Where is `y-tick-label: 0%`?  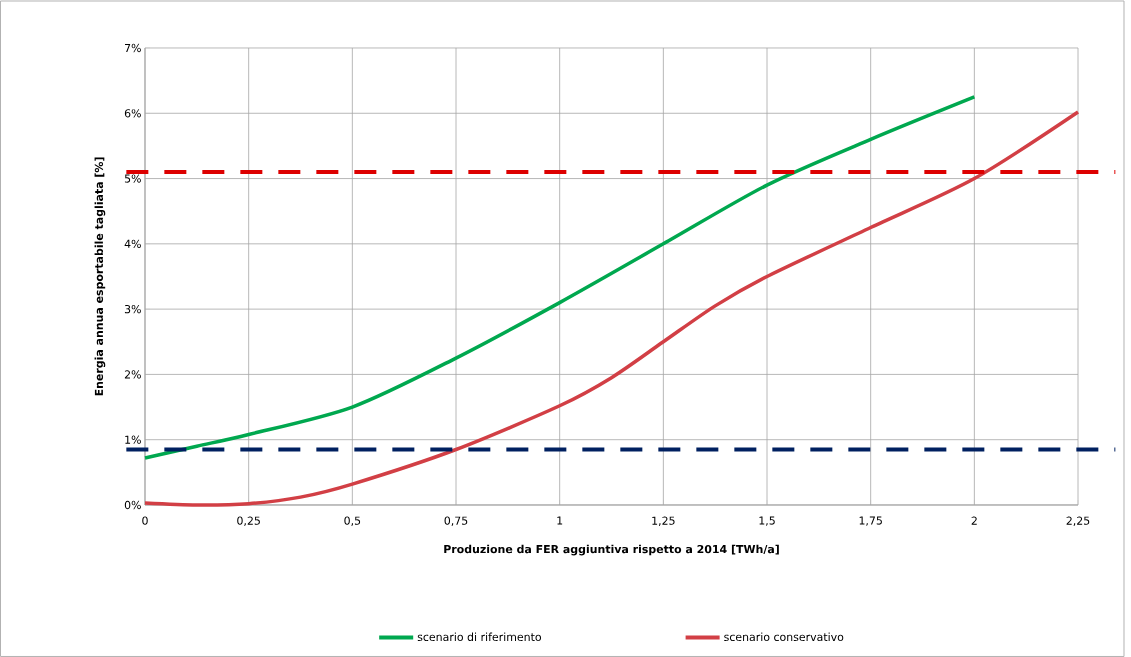 y-tick-label: 0% is located at coordinates (132, 505).